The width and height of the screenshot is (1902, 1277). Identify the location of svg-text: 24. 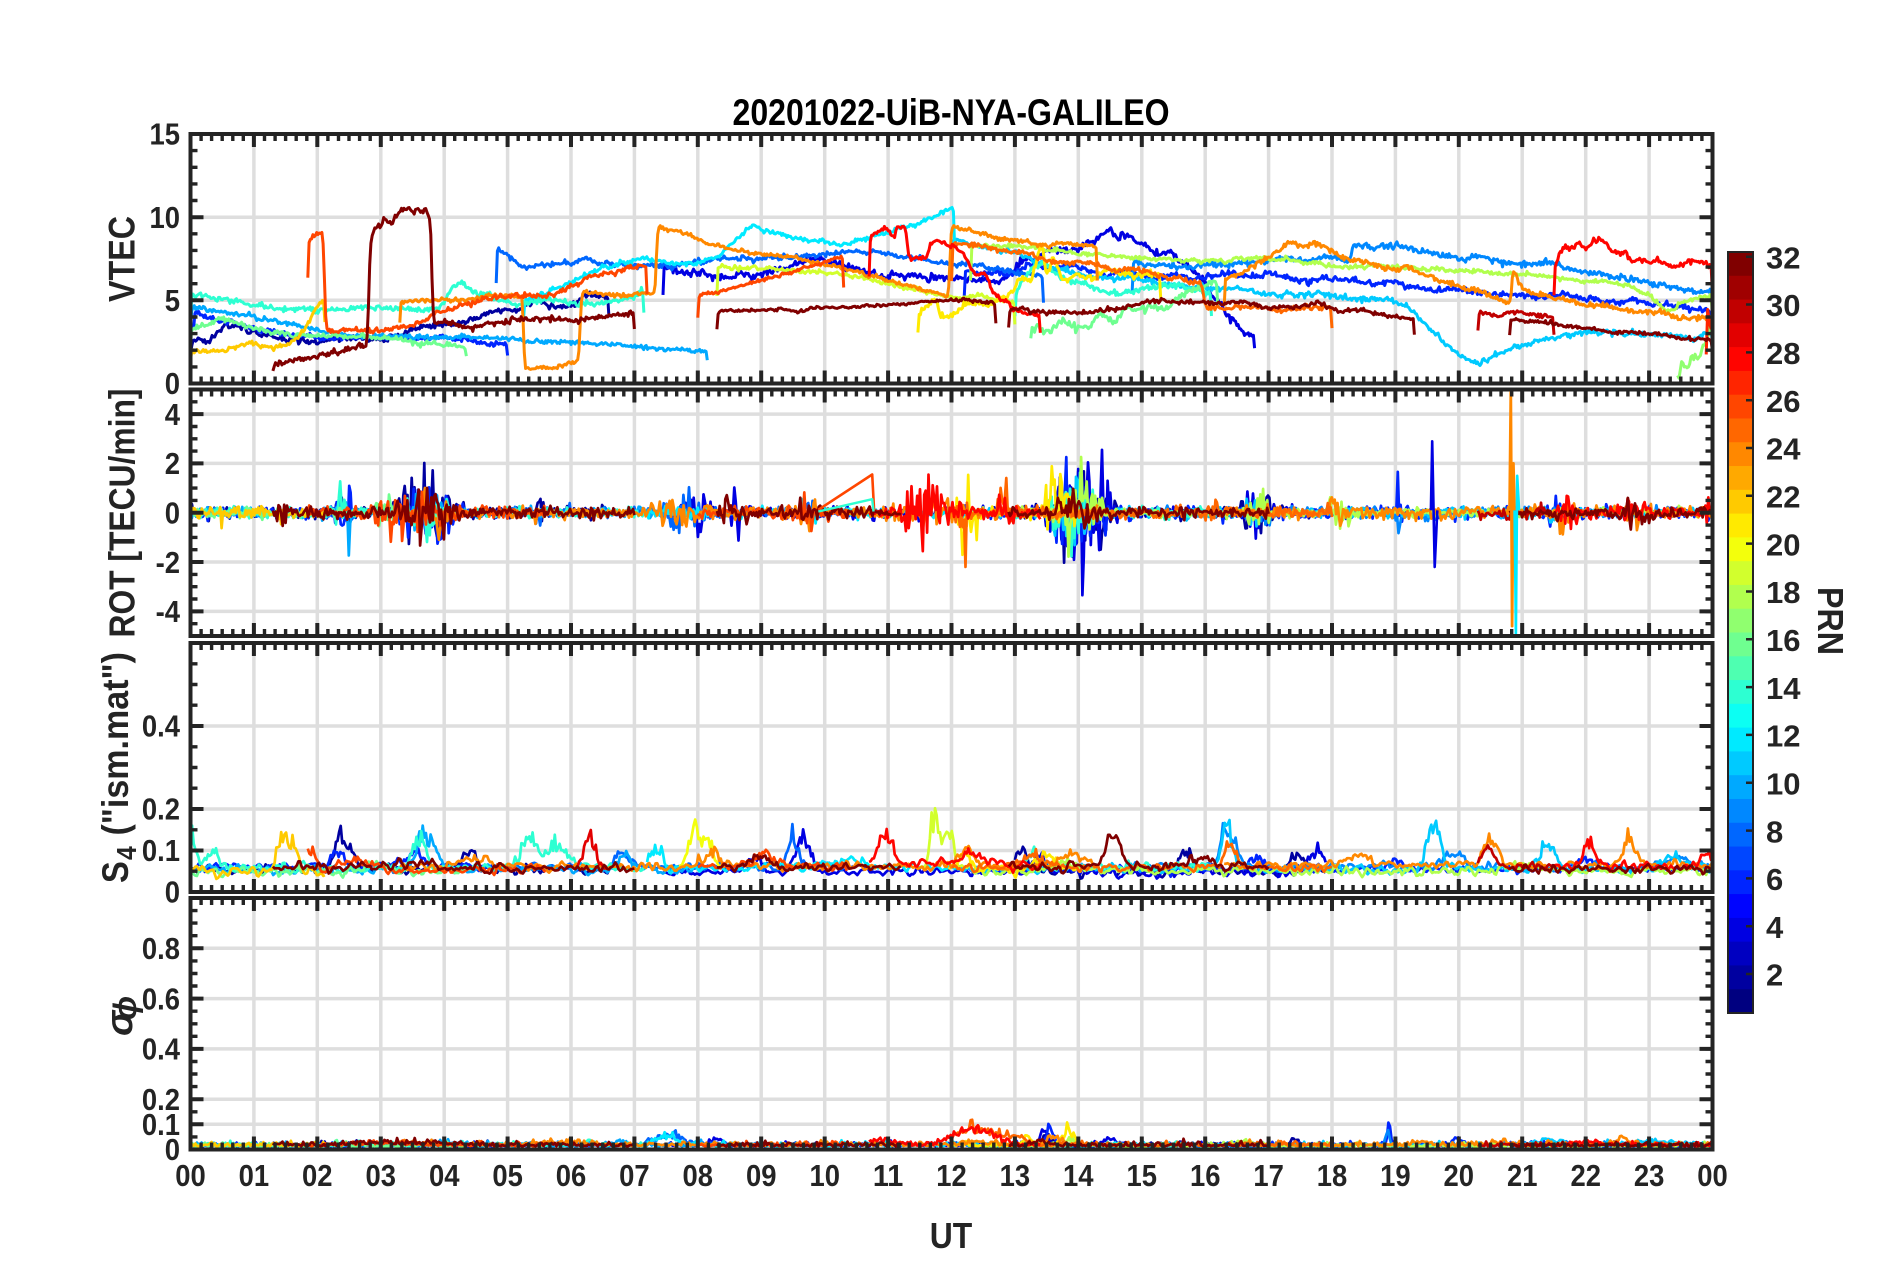
(1783, 449).